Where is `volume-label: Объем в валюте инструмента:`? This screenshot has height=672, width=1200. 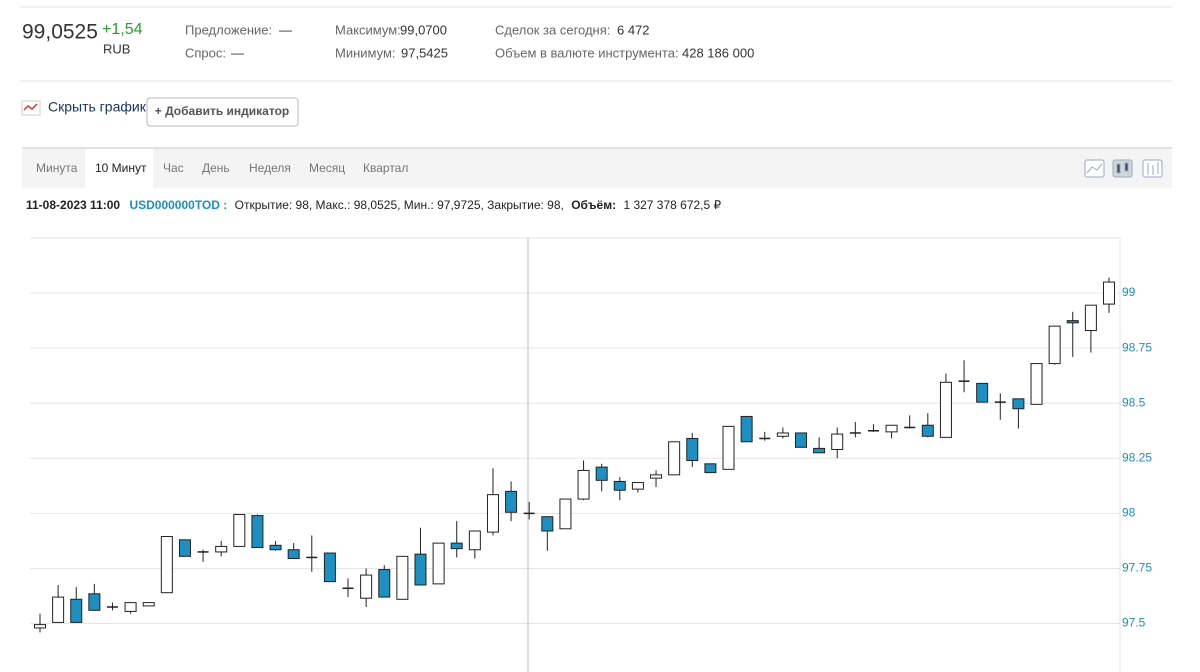
volume-label: Объем в валюте инструмента: is located at coordinates (587, 52).